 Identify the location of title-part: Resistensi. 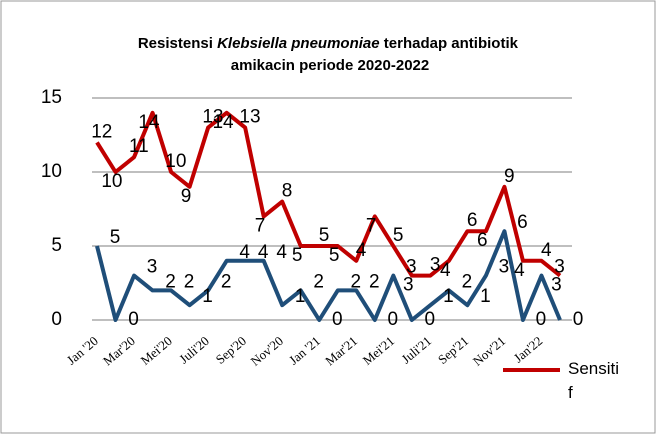
(177, 43).